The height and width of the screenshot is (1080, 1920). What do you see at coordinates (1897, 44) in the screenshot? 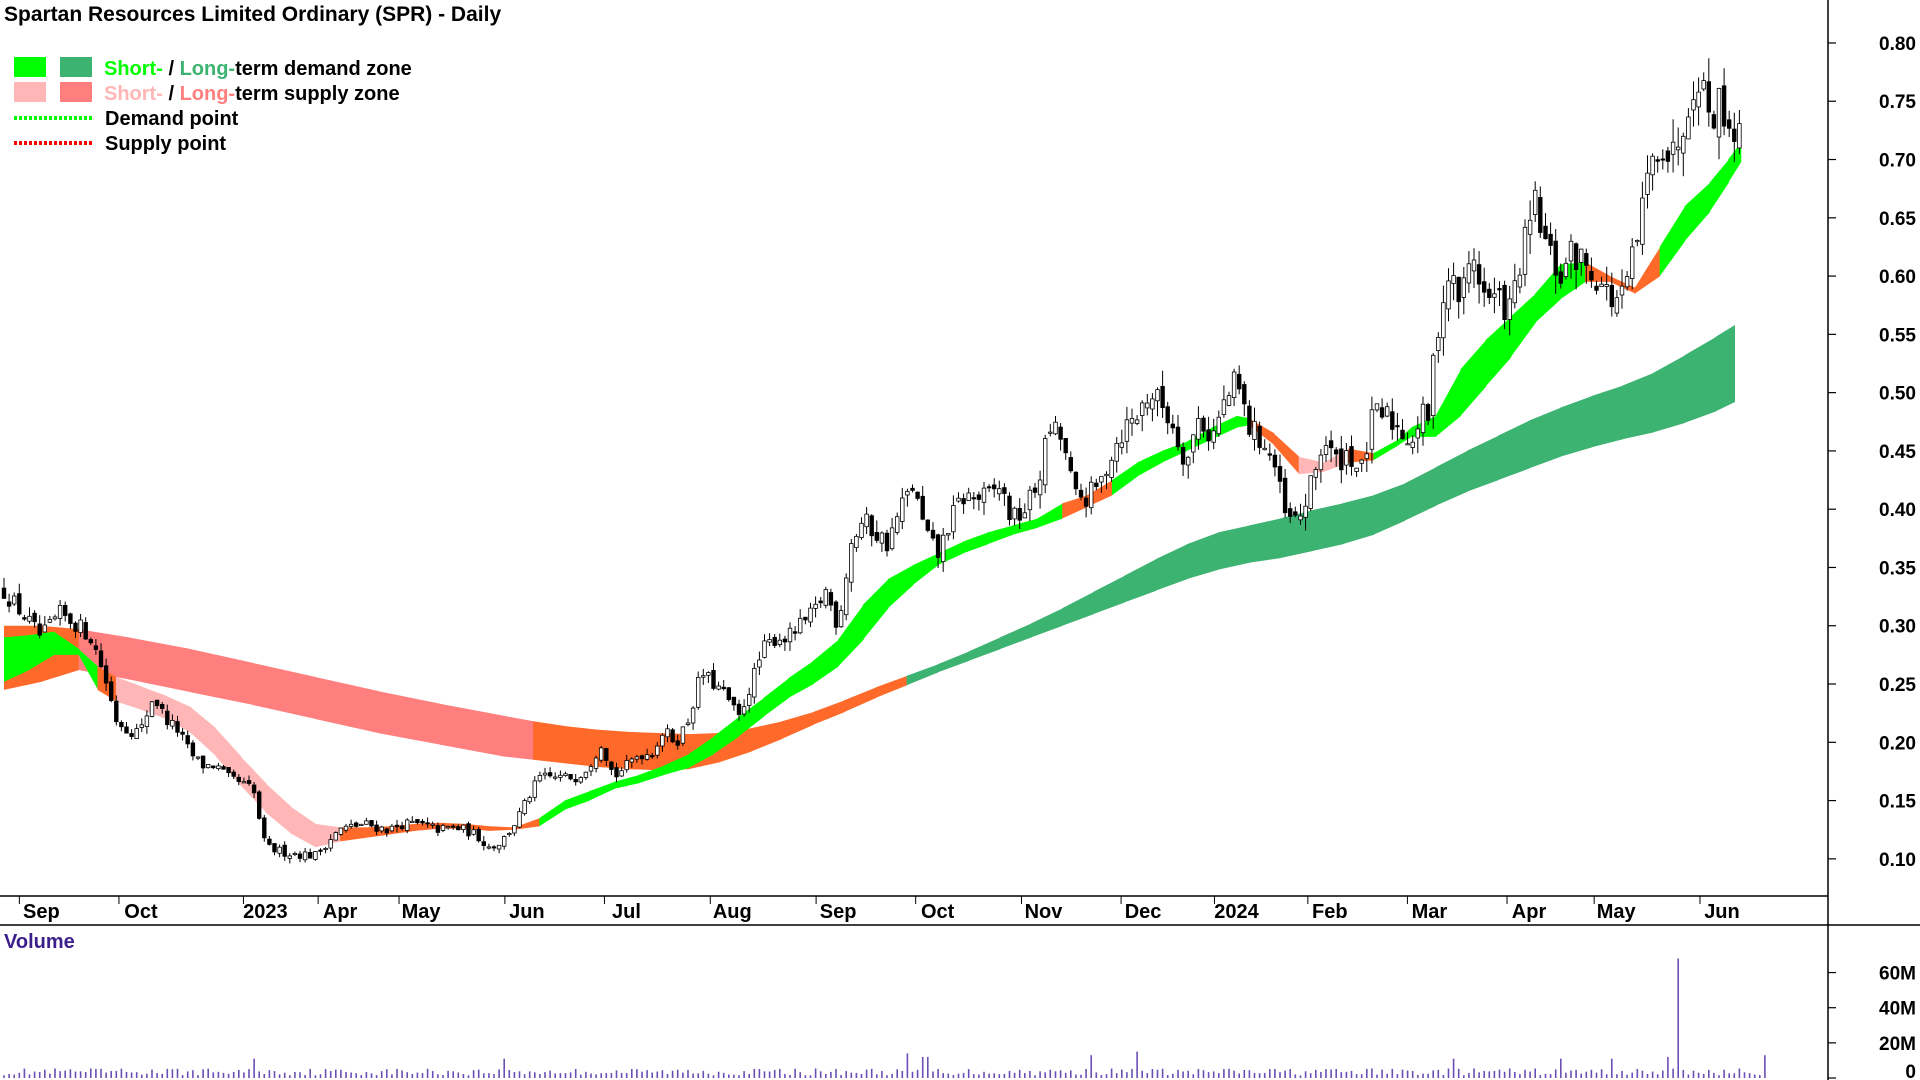
I see `price-tick-label: 0.80` at bounding box center [1897, 44].